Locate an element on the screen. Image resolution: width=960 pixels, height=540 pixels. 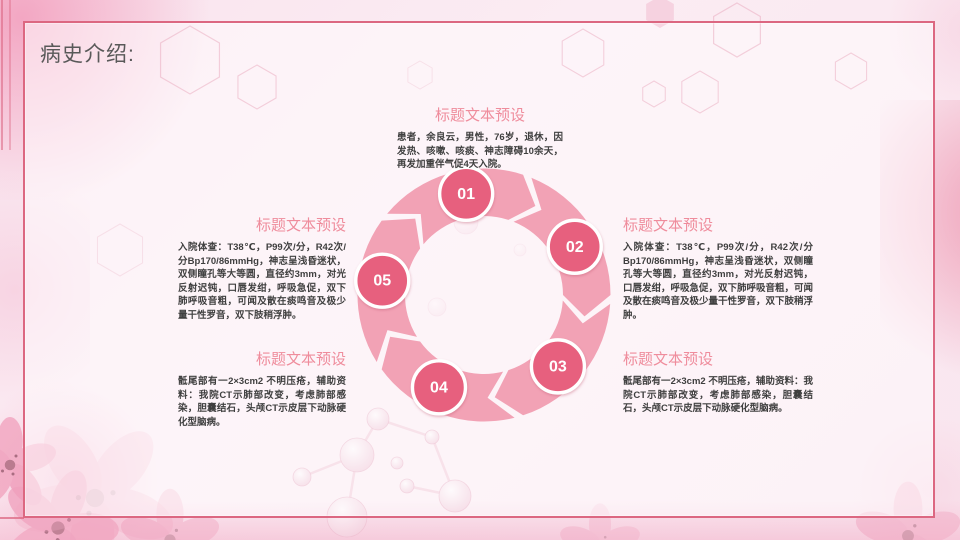
cycle-node-number: 03 is located at coordinates (558, 366).